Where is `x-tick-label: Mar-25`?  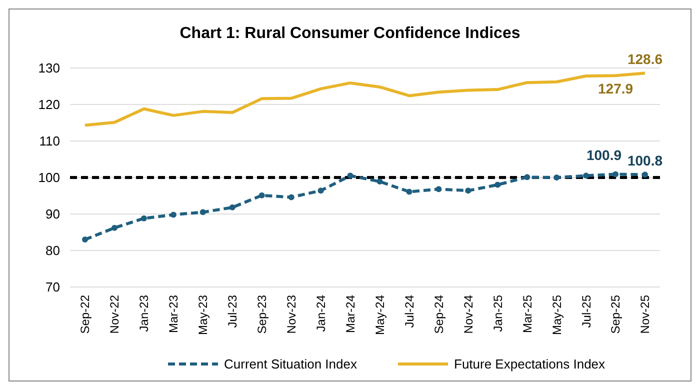
x-tick-label: Mar-25 is located at coordinates (527, 314).